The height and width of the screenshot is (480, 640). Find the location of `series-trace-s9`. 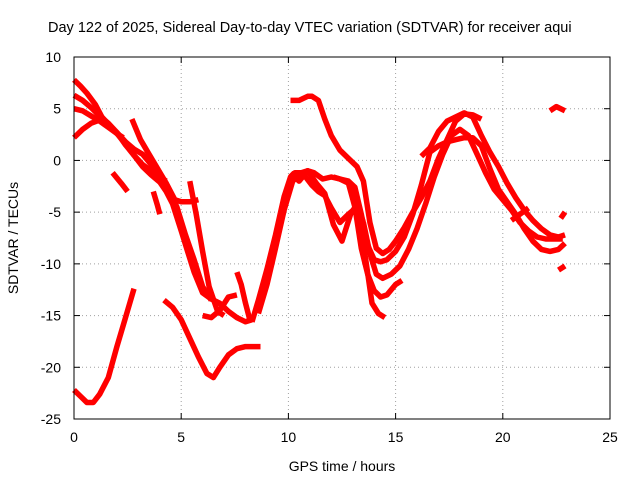

series-trace-s9 is located at coordinates (219, 306).